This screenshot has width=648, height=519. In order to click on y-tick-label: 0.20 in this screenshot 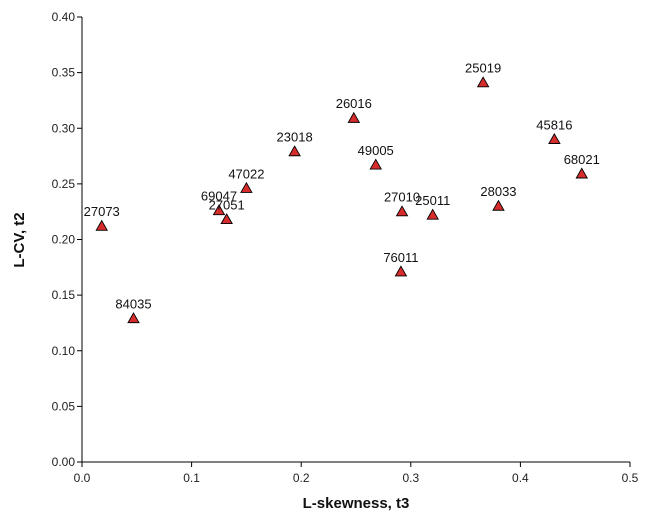, I will do `click(64, 240)`.